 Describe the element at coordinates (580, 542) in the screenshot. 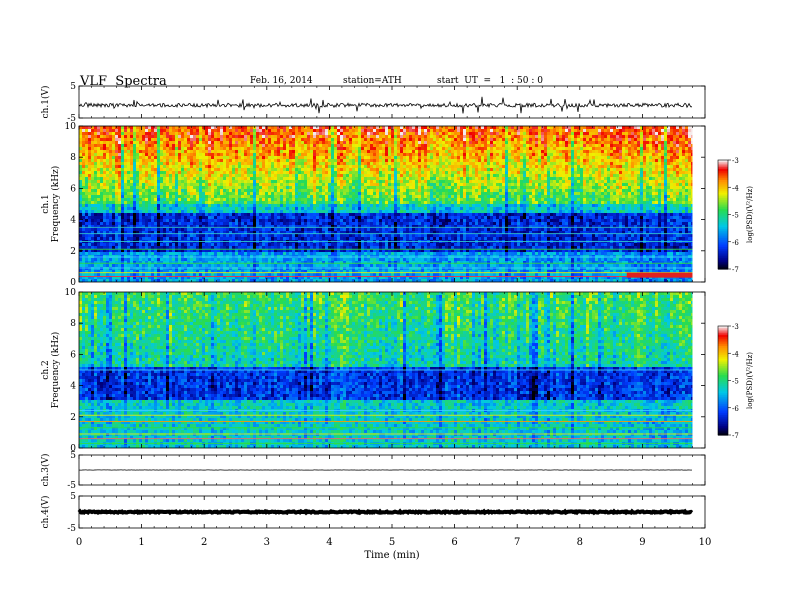

I see `x-tick-label: 8` at that location.